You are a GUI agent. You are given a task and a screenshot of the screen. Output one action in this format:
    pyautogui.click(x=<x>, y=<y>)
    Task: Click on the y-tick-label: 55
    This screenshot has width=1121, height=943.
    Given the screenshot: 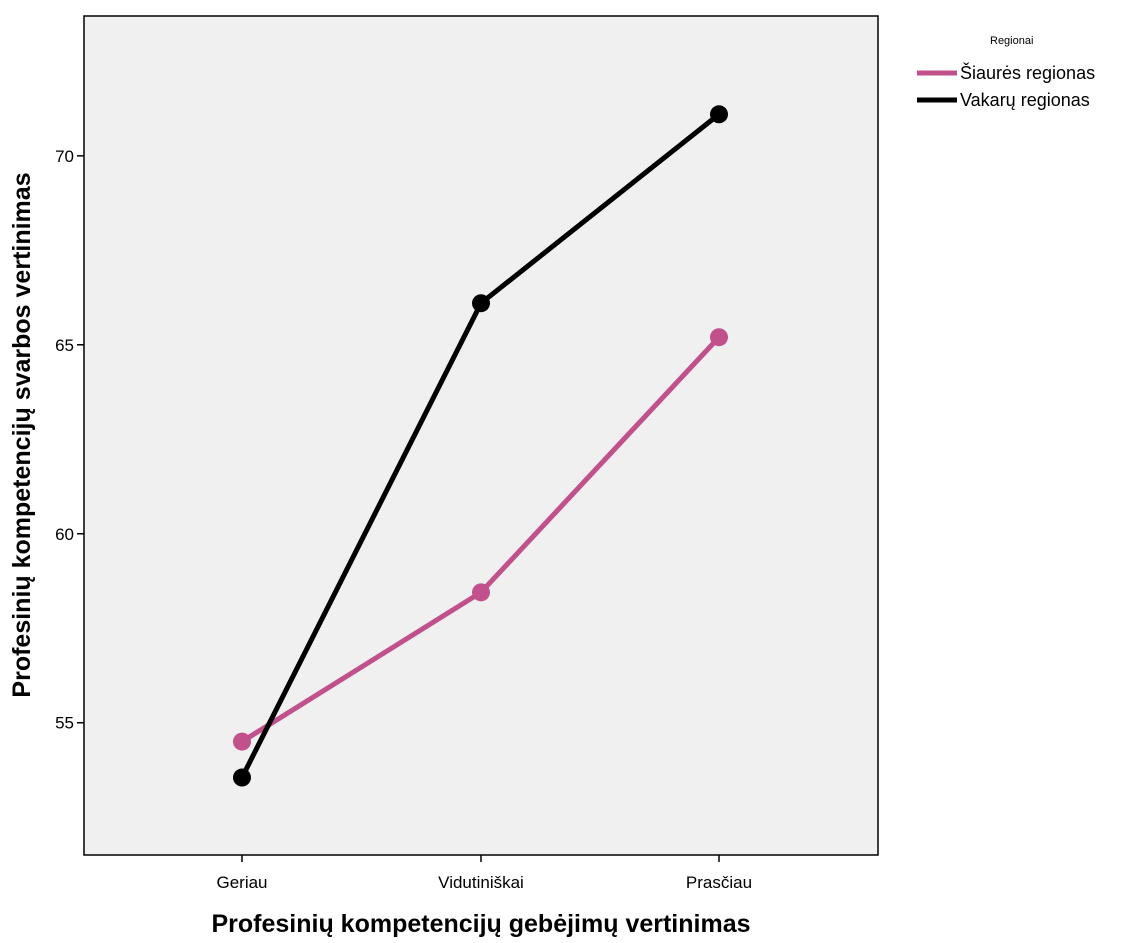 What is the action you would take?
    pyautogui.click(x=64, y=723)
    